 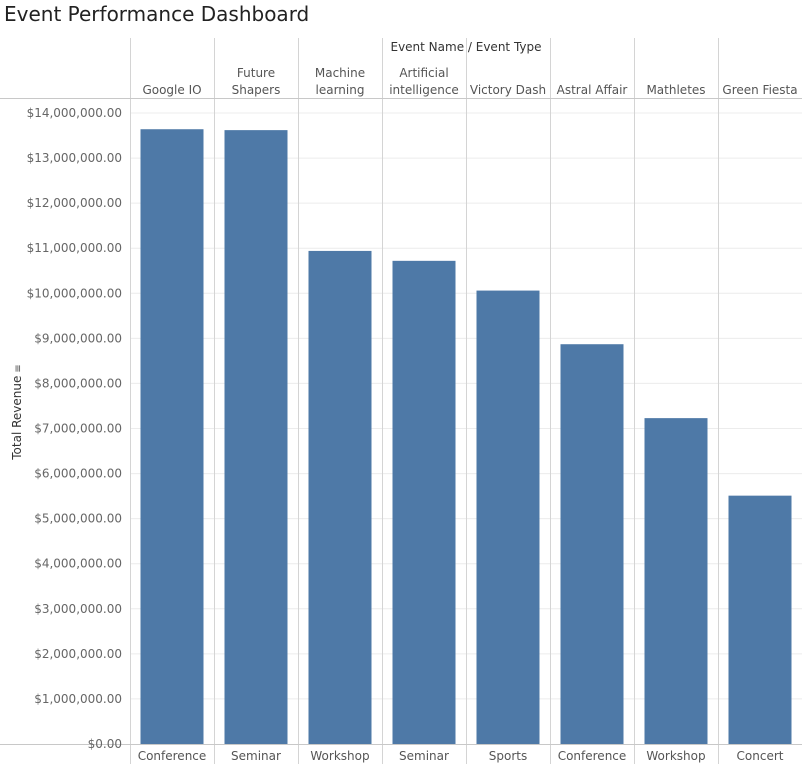 I want to click on y-tick-label: $0.00, so click(x=105, y=744).